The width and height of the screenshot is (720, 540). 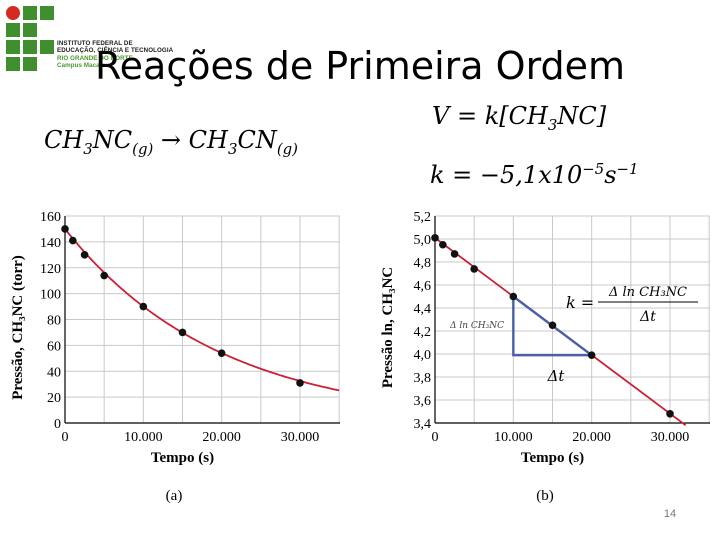 I want to click on chart-1-y-tick-label: 140, so click(x=50, y=243).